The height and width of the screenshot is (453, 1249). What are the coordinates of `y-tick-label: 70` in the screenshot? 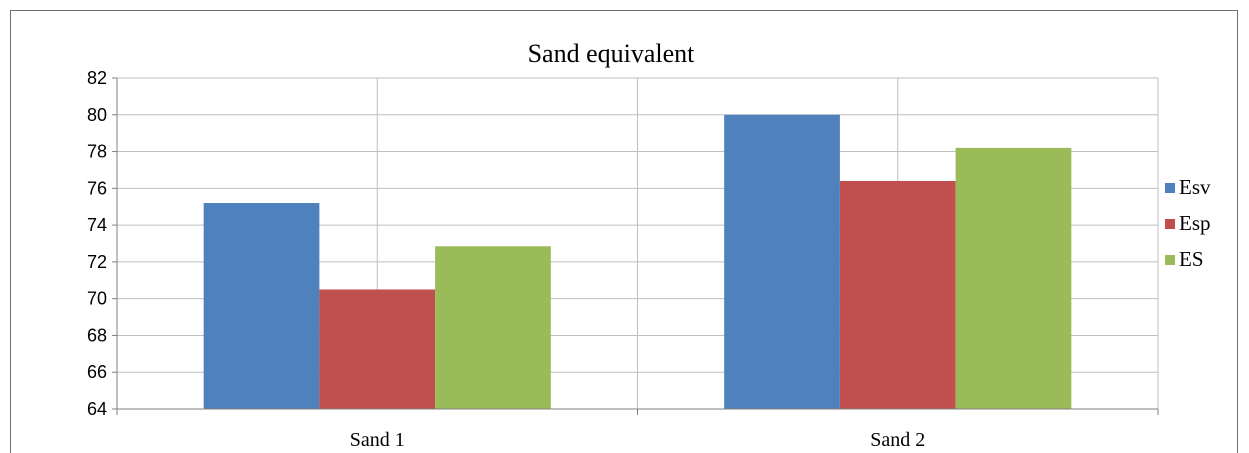 It's located at (97, 299).